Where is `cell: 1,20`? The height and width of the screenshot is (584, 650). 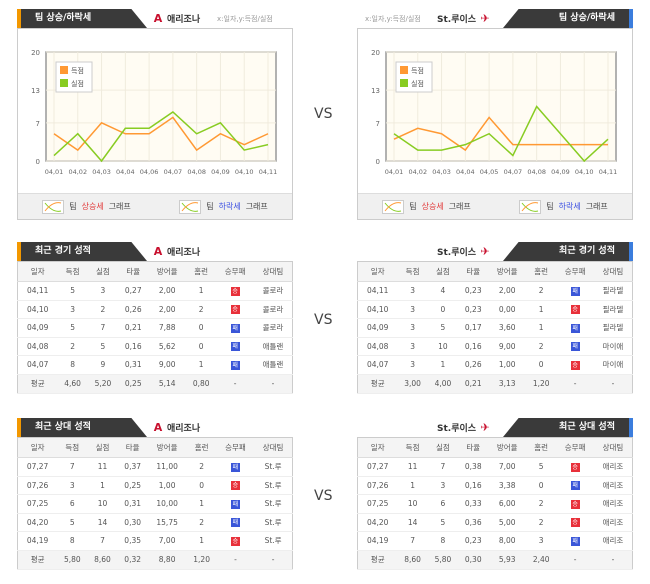
cell: 1,20 is located at coordinates (541, 384).